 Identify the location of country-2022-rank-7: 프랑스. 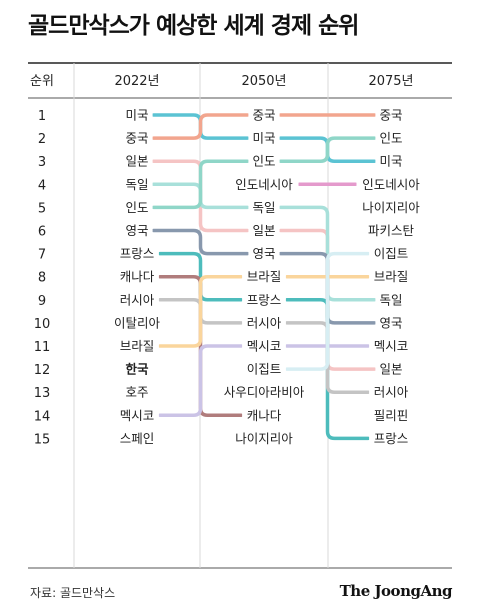
(137, 253).